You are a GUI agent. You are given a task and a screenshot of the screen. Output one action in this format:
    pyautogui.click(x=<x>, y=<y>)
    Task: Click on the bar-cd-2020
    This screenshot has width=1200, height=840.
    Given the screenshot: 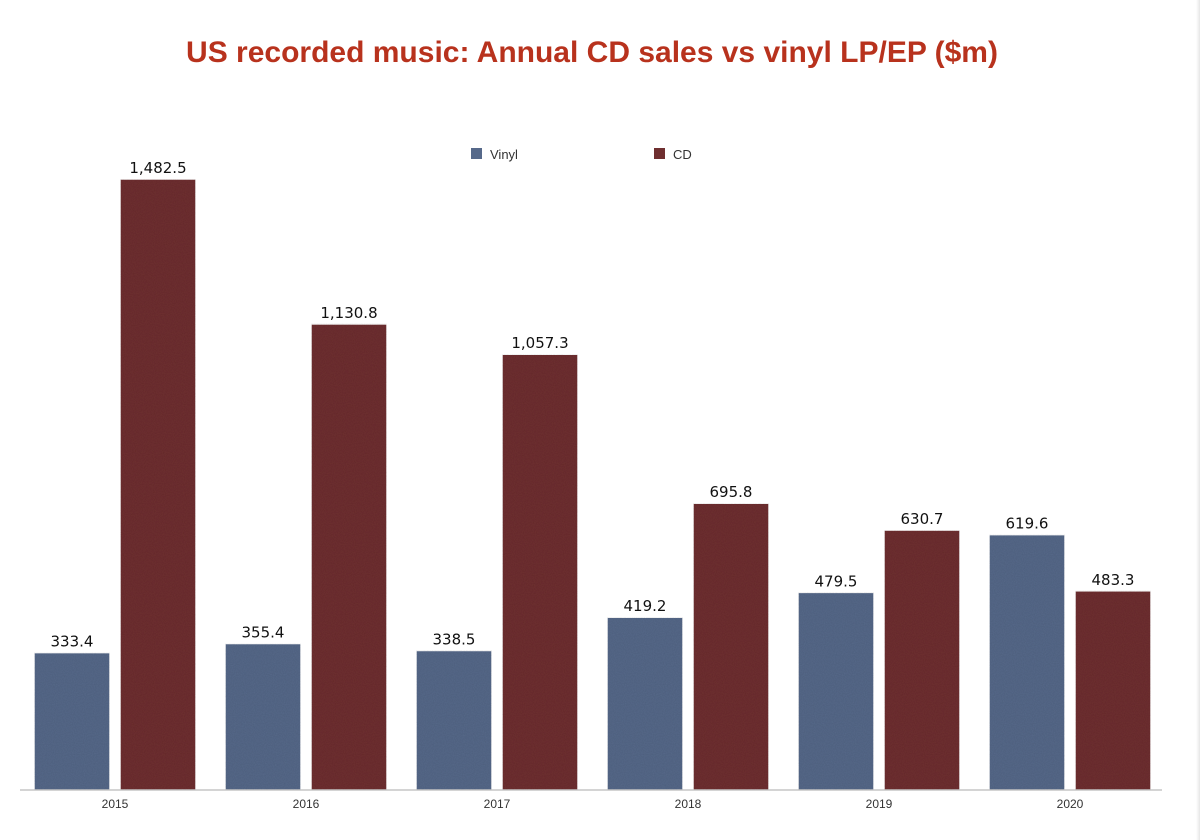 What is the action you would take?
    pyautogui.click(x=1113, y=690)
    